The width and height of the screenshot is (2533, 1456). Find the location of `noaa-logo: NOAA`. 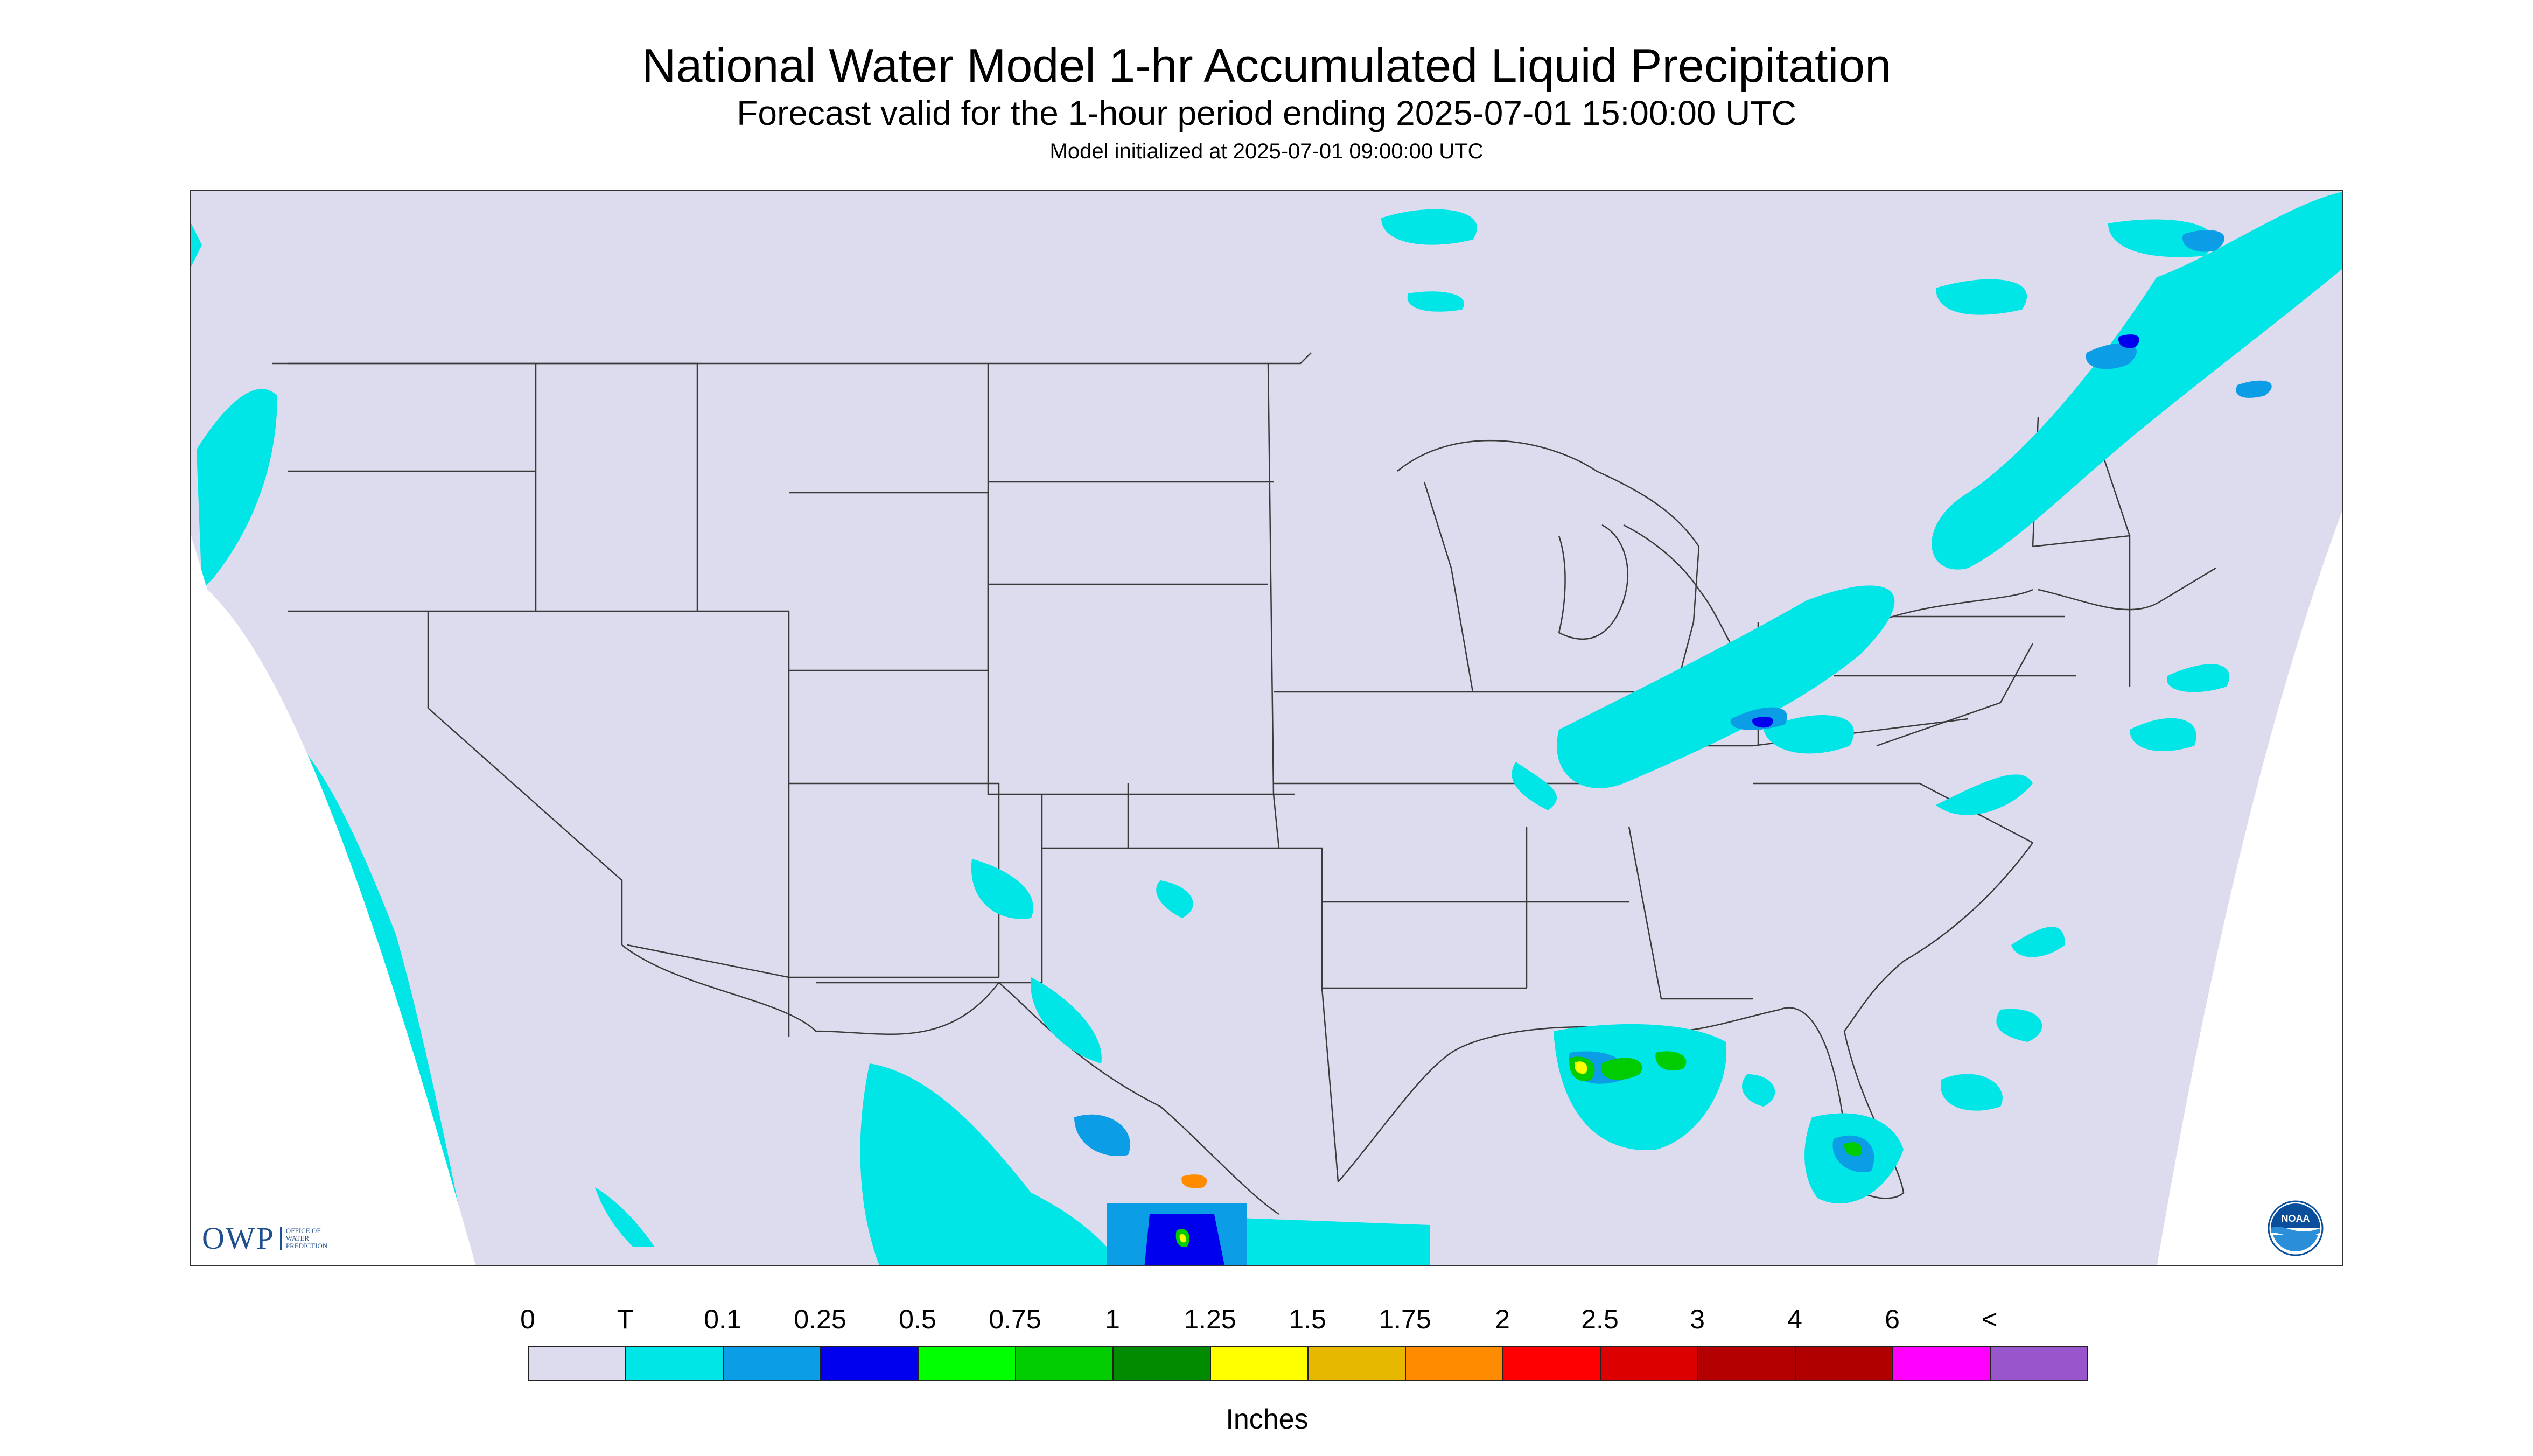

noaa-logo: NOAA is located at coordinates (2296, 1228).